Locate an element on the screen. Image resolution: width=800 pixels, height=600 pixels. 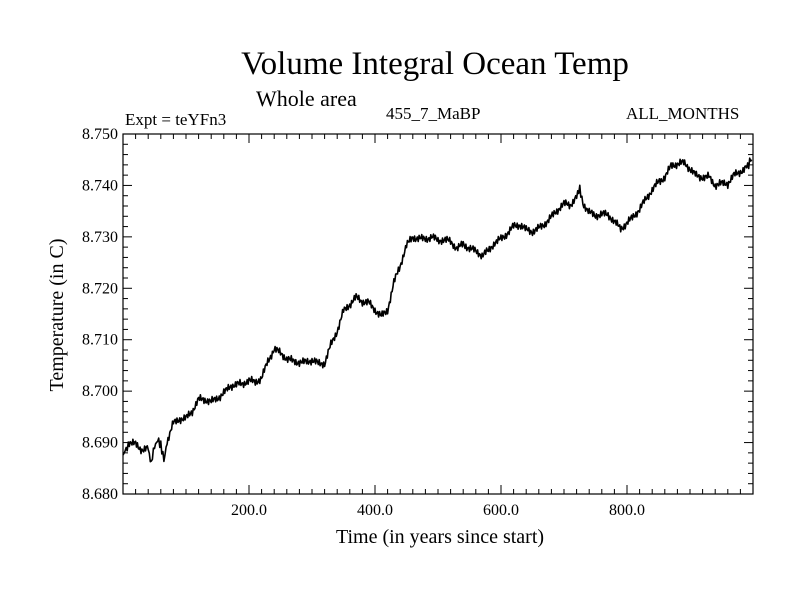
y-tick-label: 8.730 is located at coordinates (100, 237).